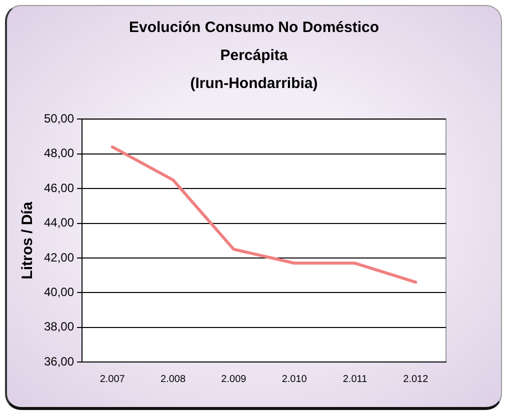 The image size is (510, 415). I want to click on x-tick-label: 2.009, so click(234, 379).